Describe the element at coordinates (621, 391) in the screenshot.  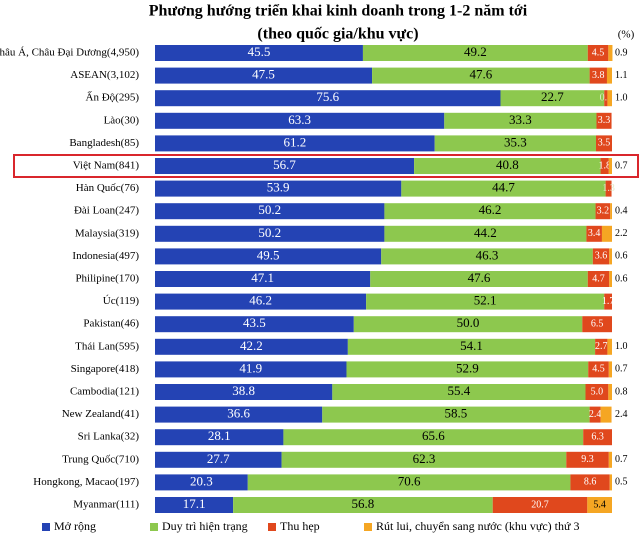
I see `data-label: 0.8` at that location.